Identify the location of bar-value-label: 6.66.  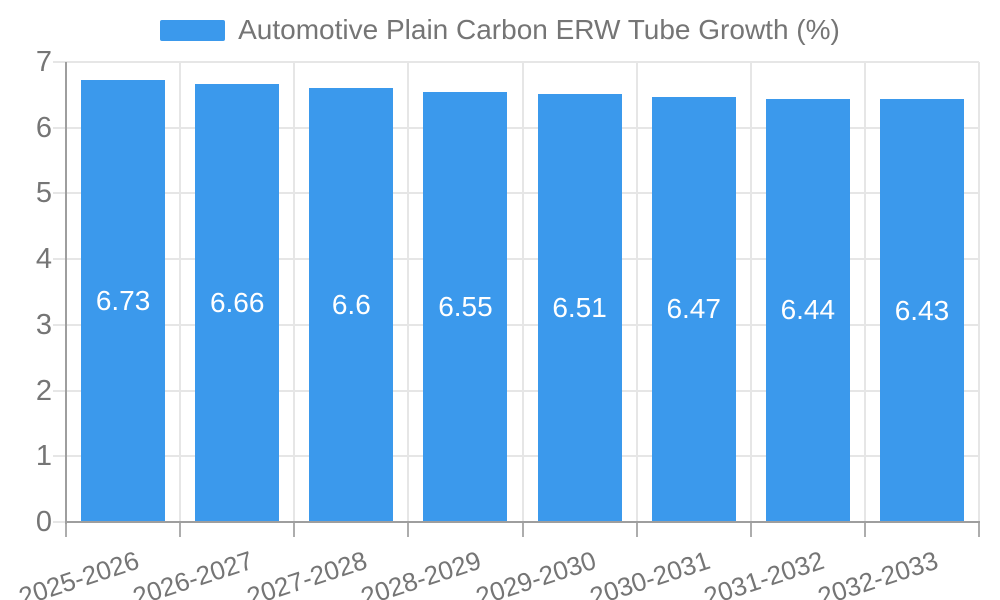
(237, 303).